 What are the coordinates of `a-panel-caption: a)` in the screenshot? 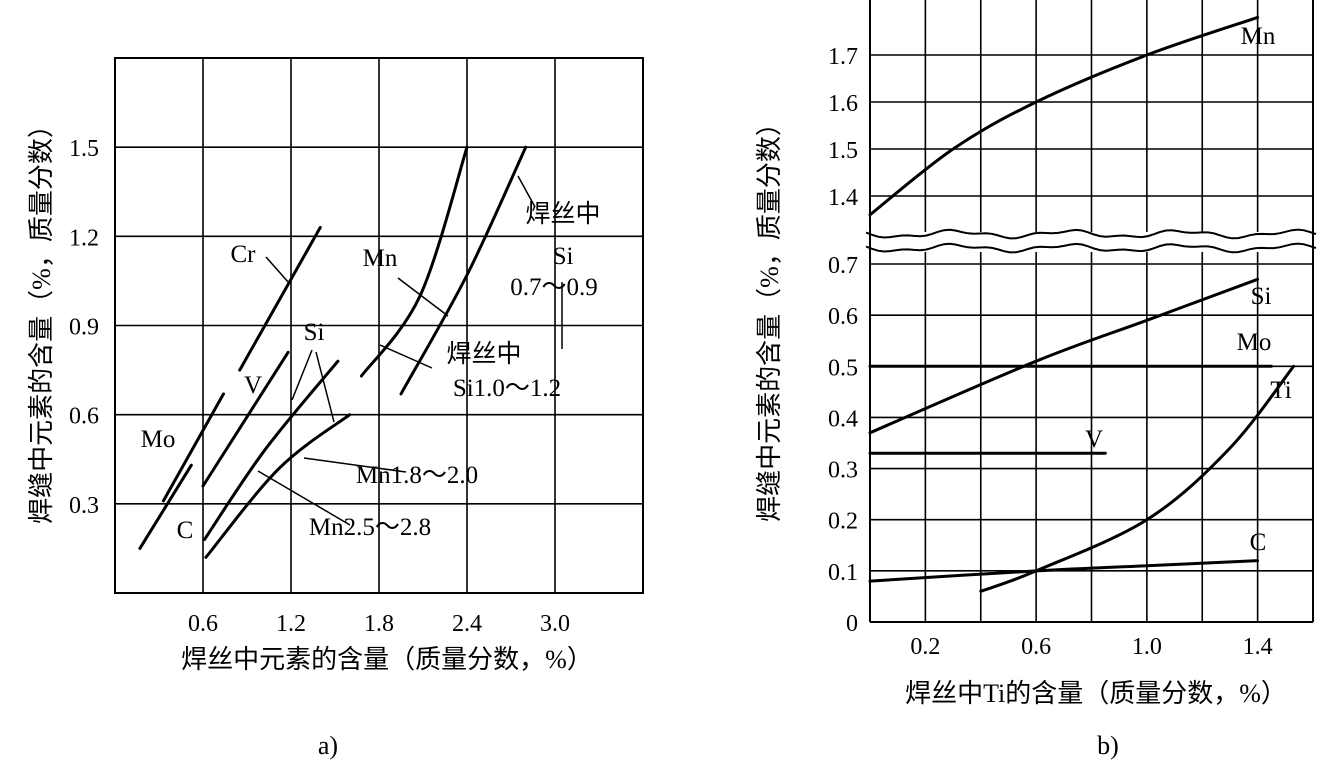 It's located at (328, 745).